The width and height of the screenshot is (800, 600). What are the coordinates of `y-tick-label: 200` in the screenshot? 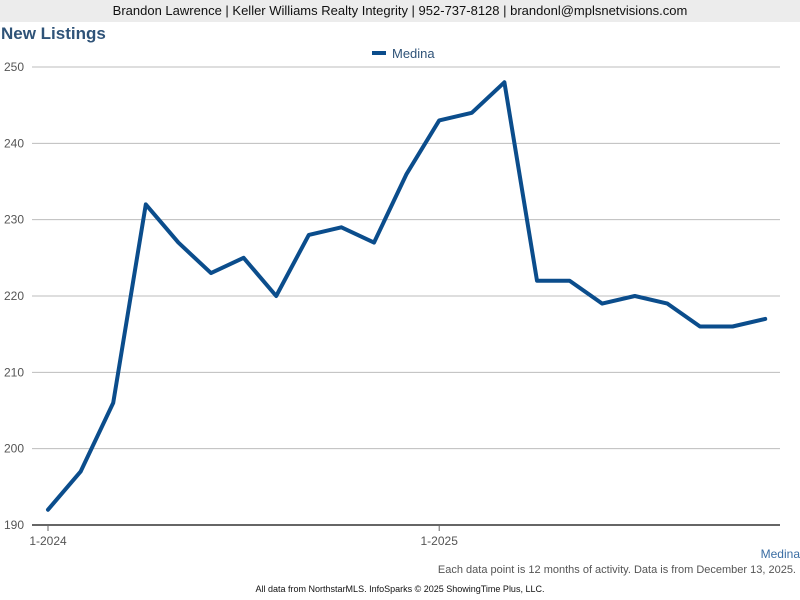 It's located at (14, 449).